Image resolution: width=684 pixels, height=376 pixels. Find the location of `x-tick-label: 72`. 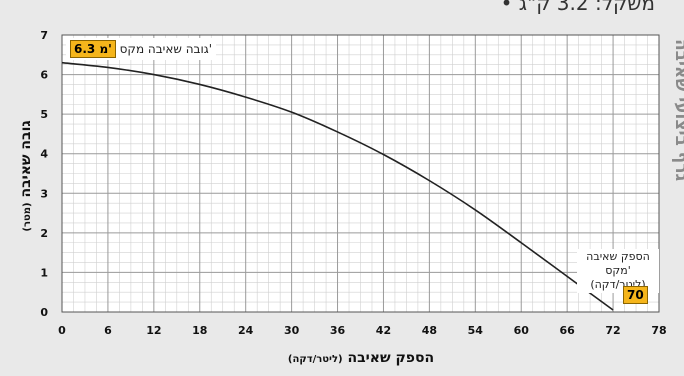

x-tick-label: 72 is located at coordinates (612, 330).